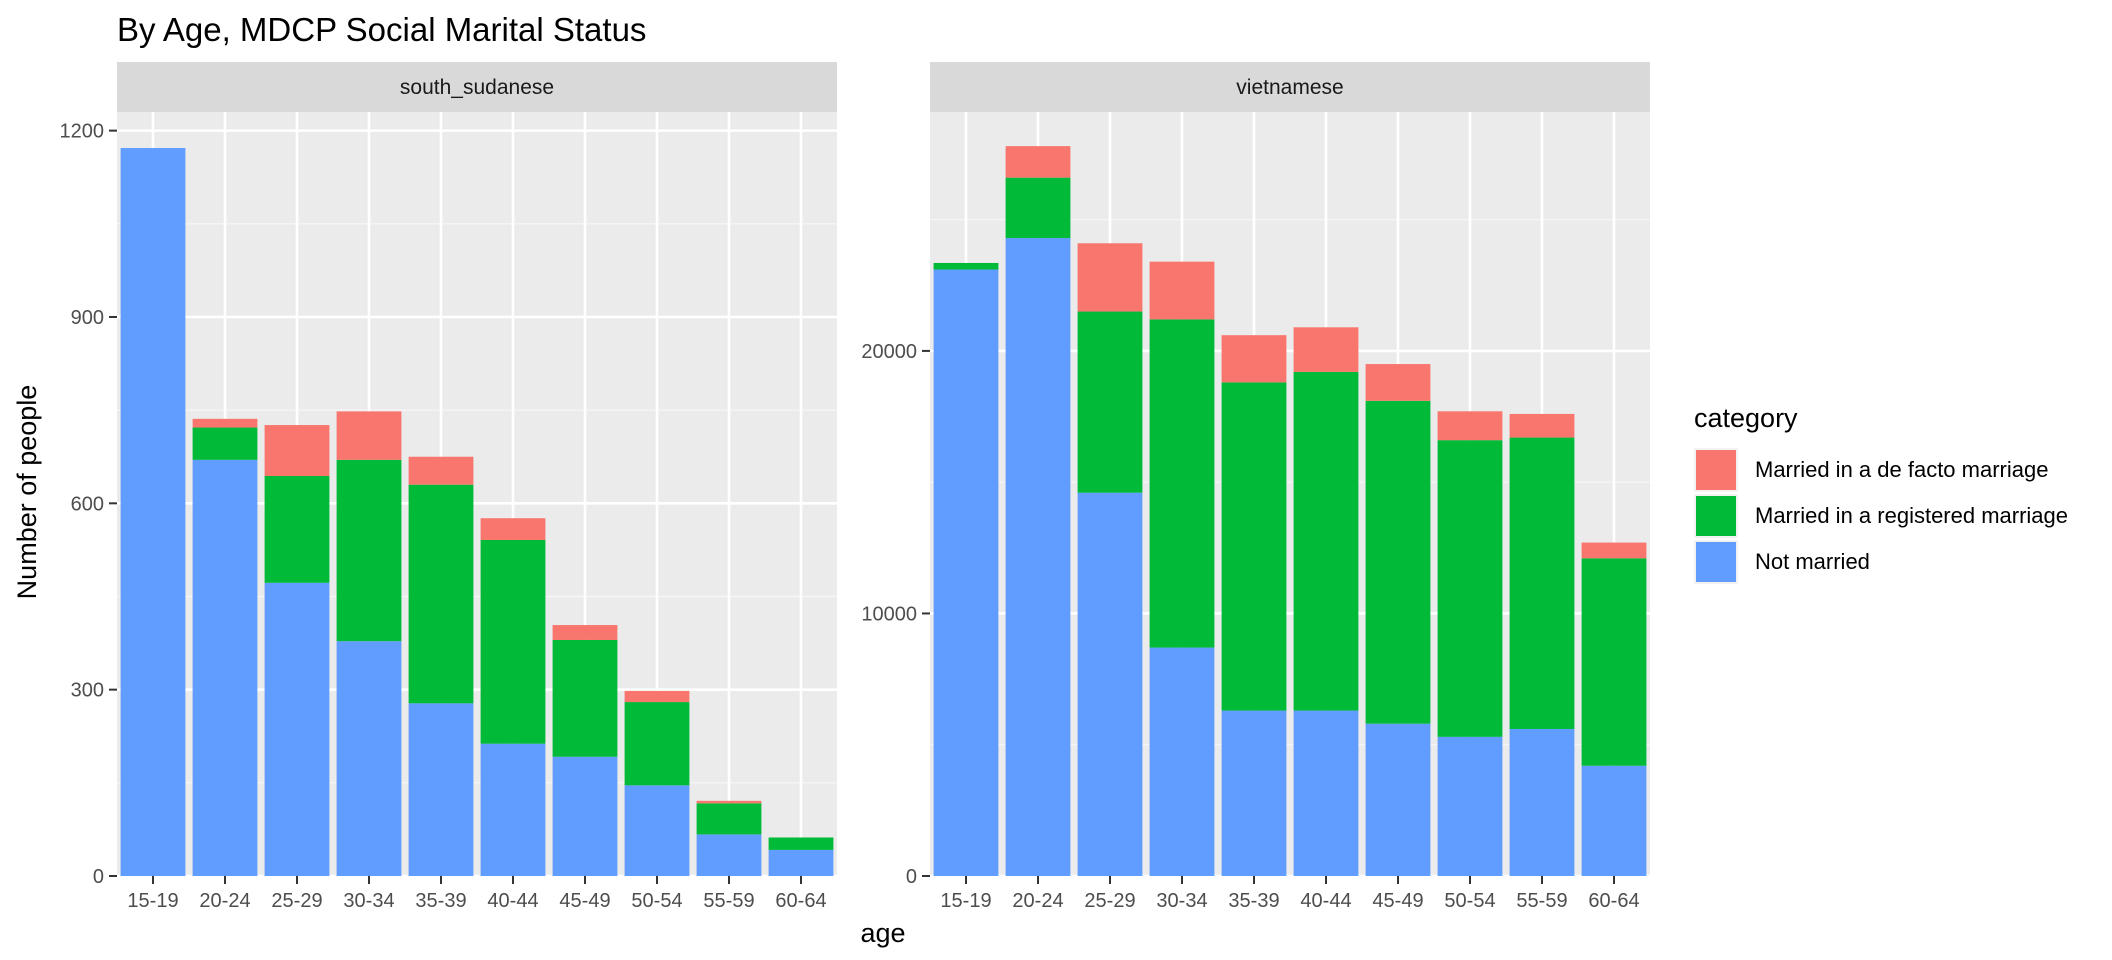 The image size is (2112, 960). What do you see at coordinates (800, 901) in the screenshot?
I see `x-tick-label: 60-64` at bounding box center [800, 901].